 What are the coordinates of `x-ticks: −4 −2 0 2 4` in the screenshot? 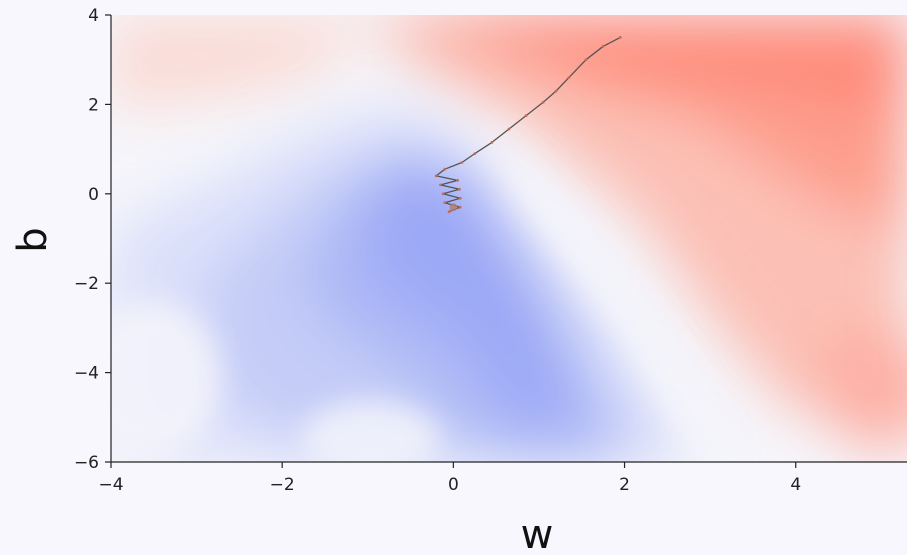 It's located at (449, 478).